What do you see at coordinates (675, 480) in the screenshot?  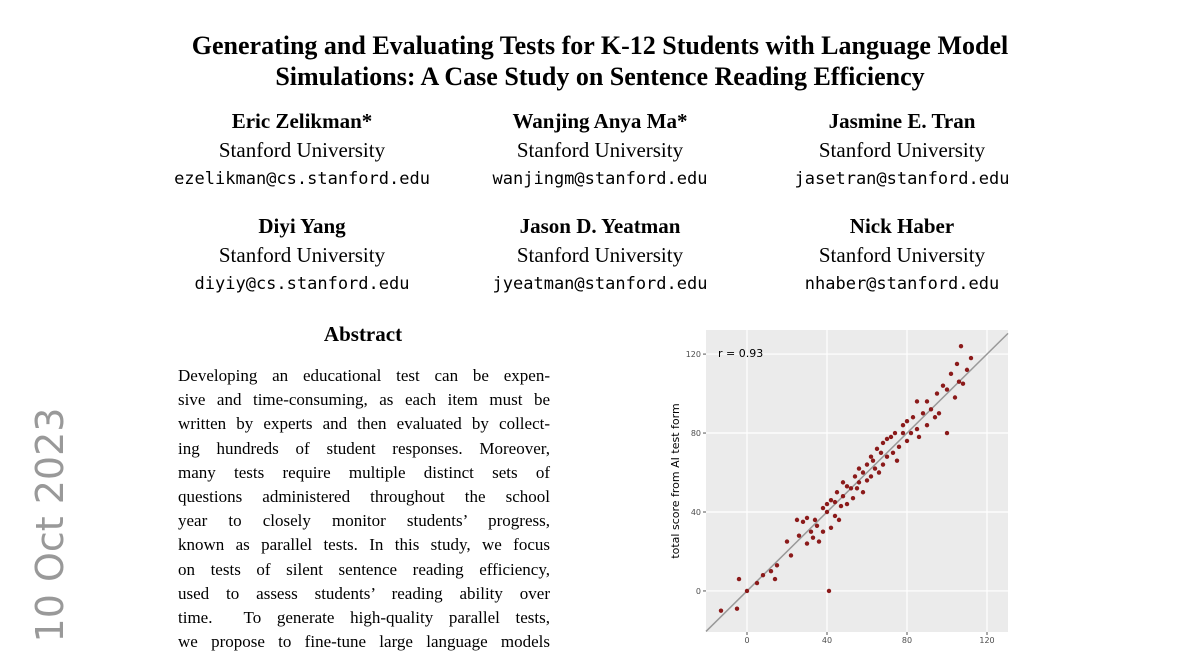 I see `y-axis-label: total score from AI test form` at bounding box center [675, 480].